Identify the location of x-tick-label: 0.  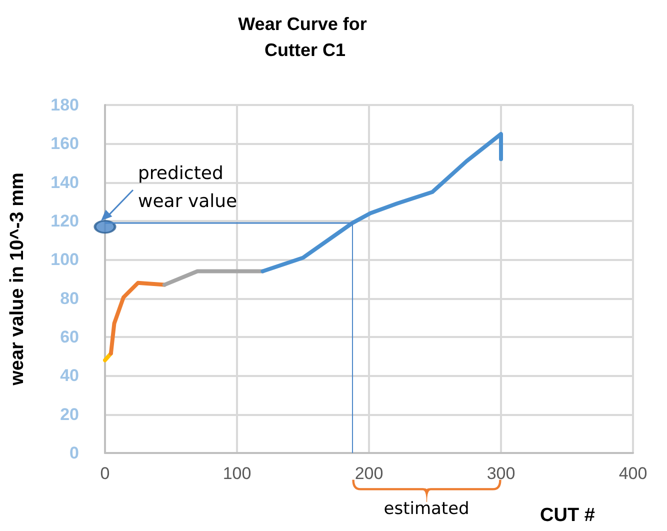
(105, 473).